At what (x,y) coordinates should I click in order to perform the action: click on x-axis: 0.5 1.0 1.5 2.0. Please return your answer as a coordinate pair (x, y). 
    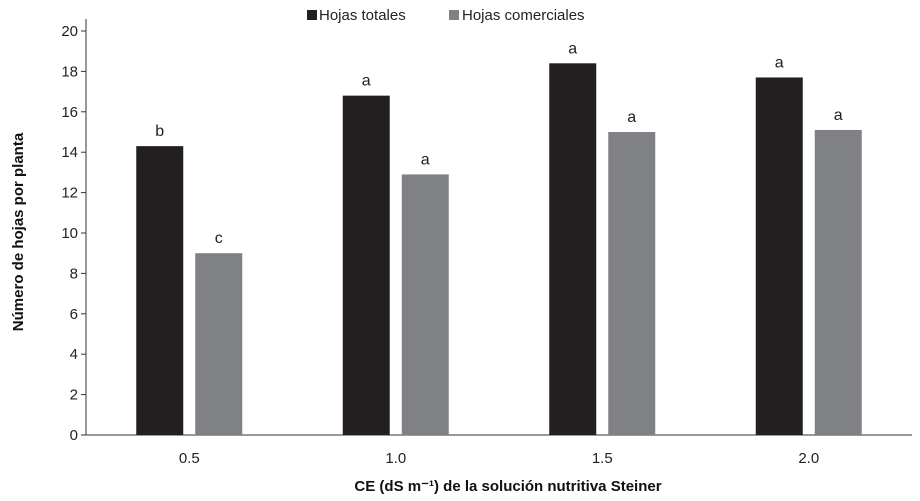
    Looking at the image, I should click on (499, 450).